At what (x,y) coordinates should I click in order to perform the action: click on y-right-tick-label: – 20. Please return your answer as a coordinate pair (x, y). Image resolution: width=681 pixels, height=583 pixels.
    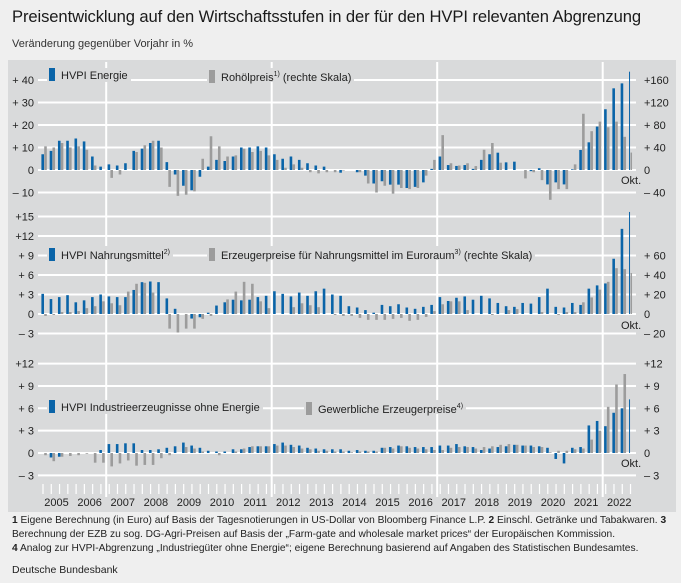
    Looking at the image, I should click on (654, 335).